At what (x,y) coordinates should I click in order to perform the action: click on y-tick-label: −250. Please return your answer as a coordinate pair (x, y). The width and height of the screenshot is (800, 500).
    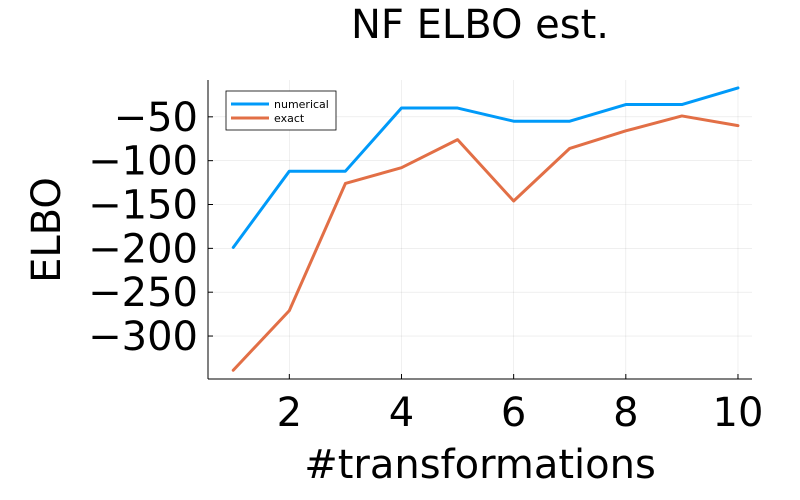
    Looking at the image, I should click on (143, 293).